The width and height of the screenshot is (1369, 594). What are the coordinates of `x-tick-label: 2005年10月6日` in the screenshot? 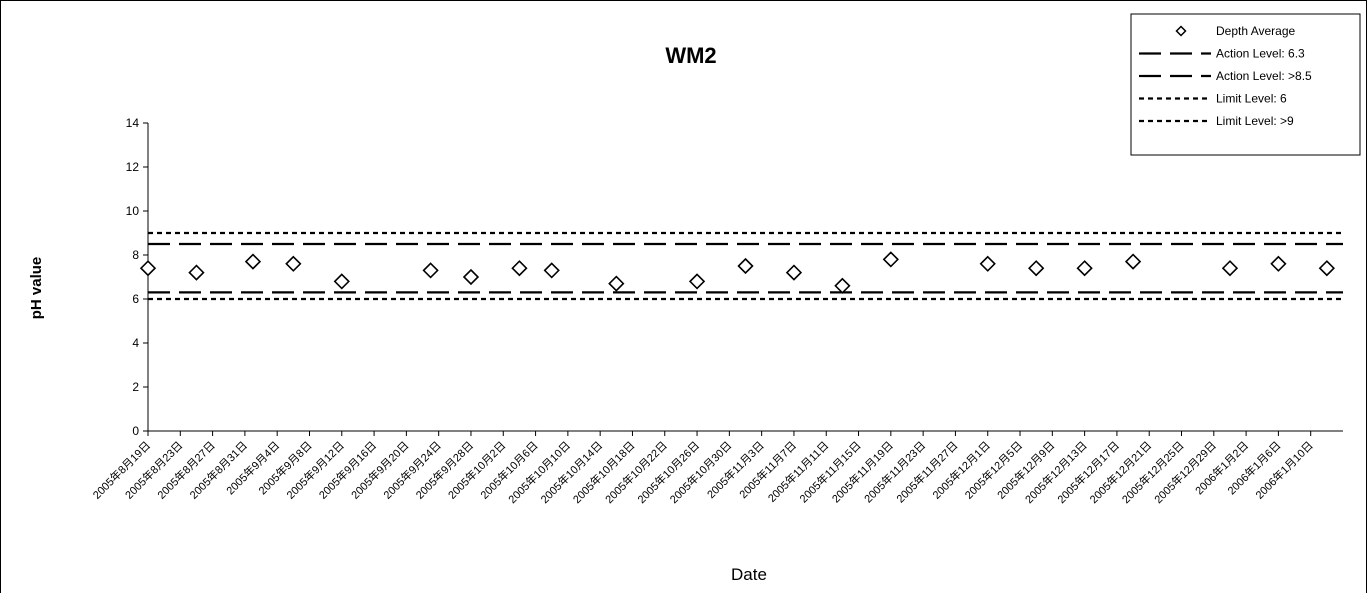 It's located at (509, 470).